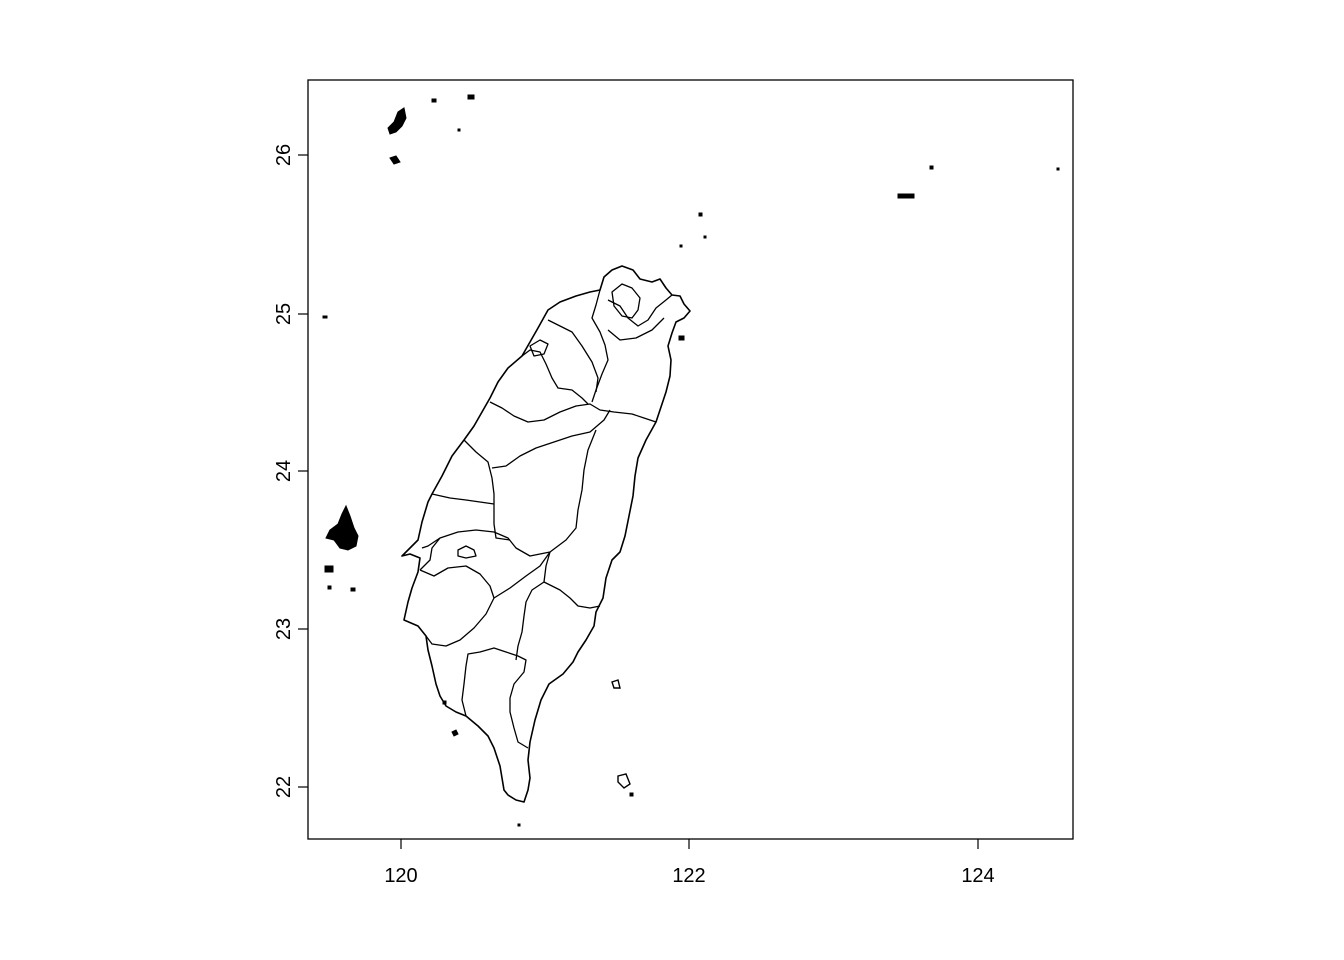 Image resolution: width=1344 pixels, height=960 pixels. I want to click on y-tick-label: 24, so click(284, 471).